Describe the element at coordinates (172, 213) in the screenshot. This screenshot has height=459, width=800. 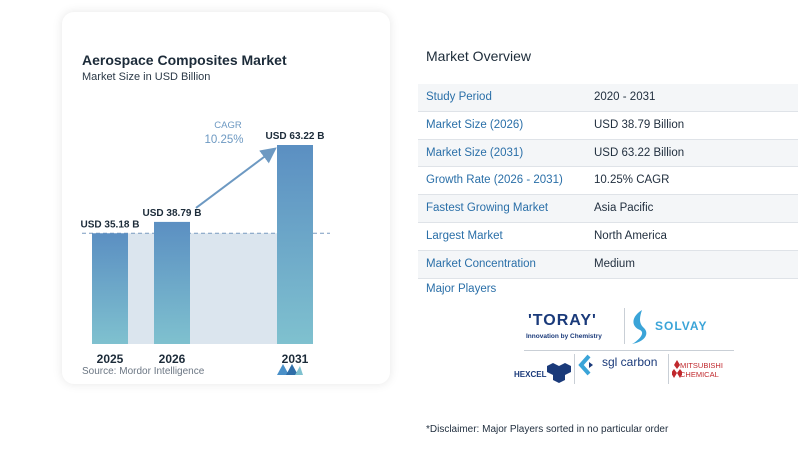
I see `data-label: USD 38.79 B` at that location.